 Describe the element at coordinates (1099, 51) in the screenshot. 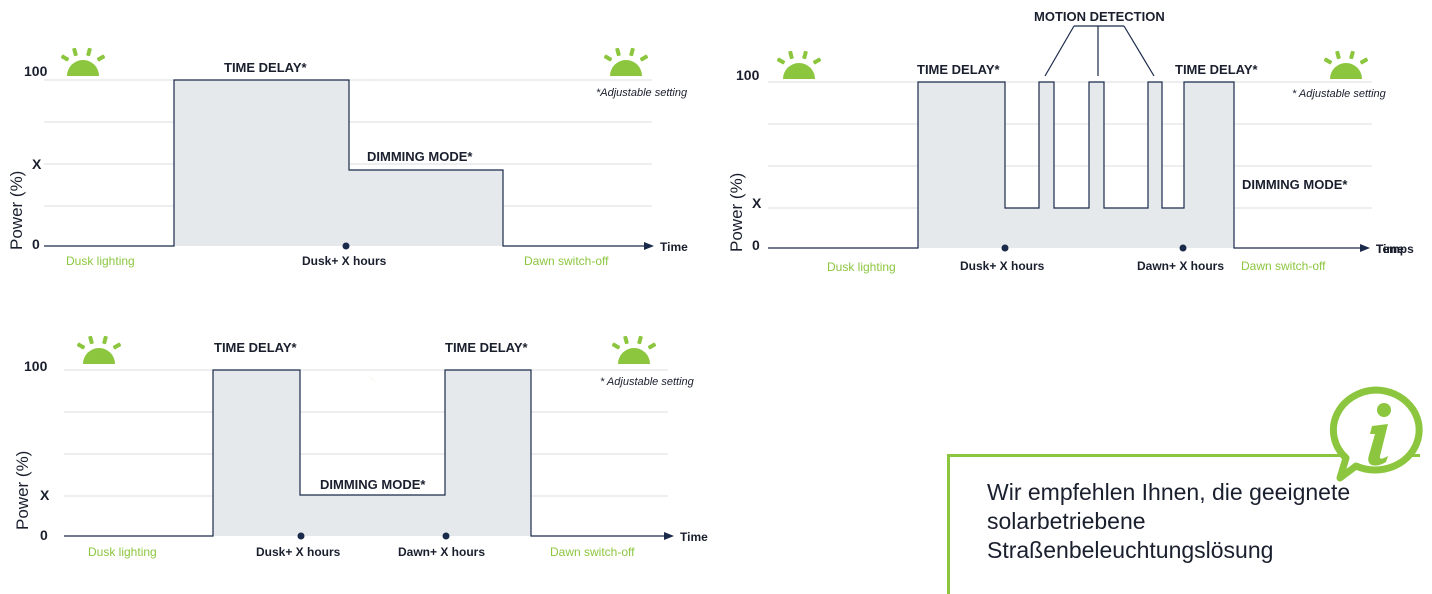

I see `motion-detection-bracket` at that location.